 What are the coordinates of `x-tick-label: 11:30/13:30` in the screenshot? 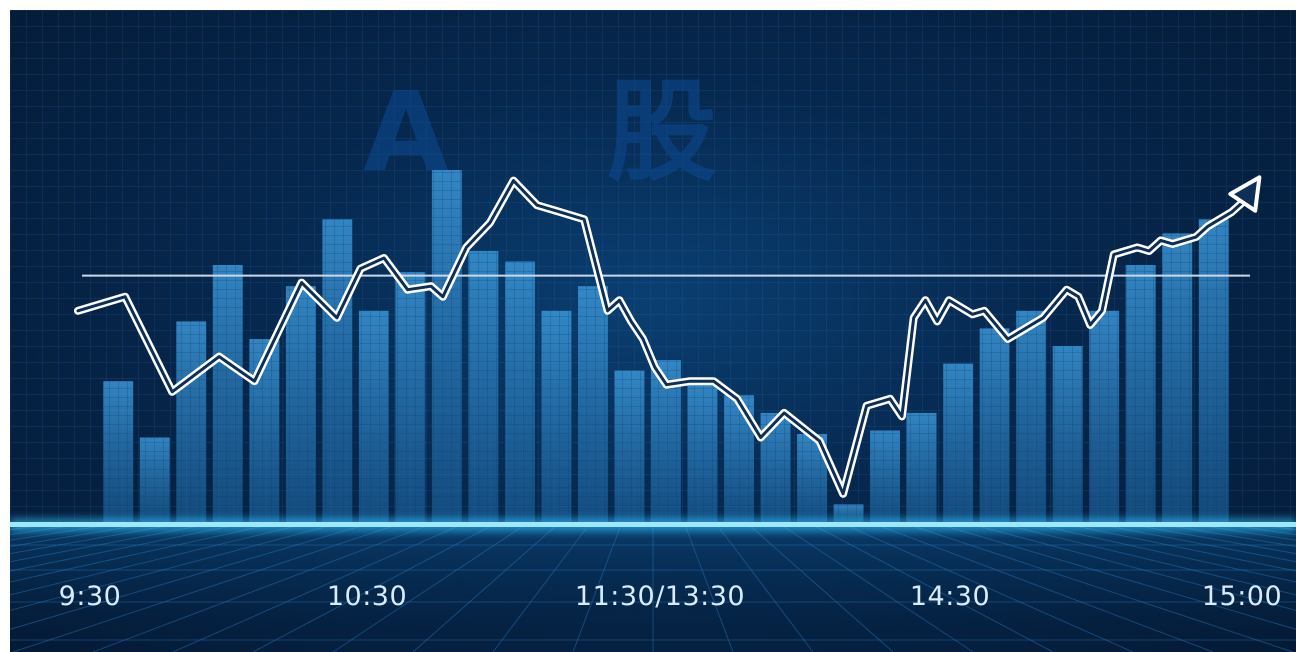 It's located at (660, 596).